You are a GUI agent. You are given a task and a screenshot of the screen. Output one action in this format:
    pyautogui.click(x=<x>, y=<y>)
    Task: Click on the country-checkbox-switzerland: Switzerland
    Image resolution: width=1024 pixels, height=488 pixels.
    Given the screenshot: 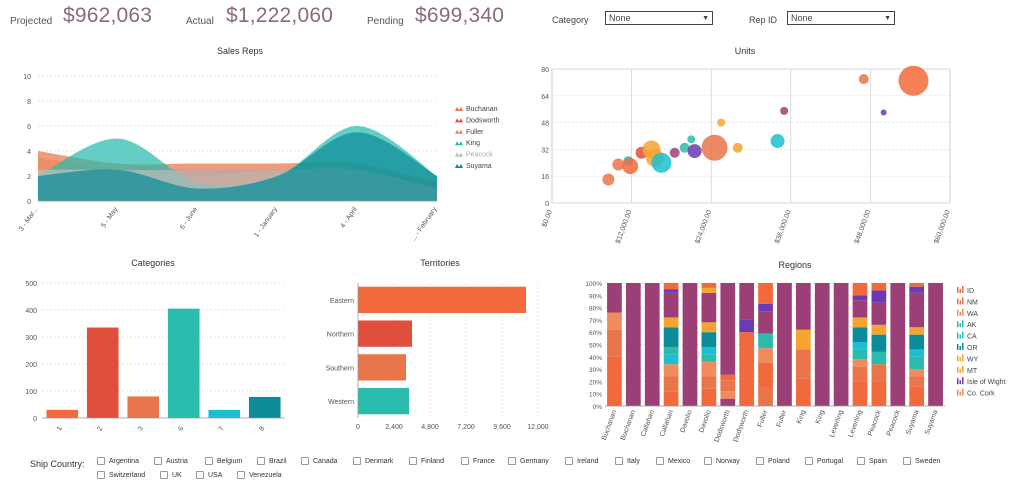 What is the action you would take?
    pyautogui.click(x=121, y=475)
    